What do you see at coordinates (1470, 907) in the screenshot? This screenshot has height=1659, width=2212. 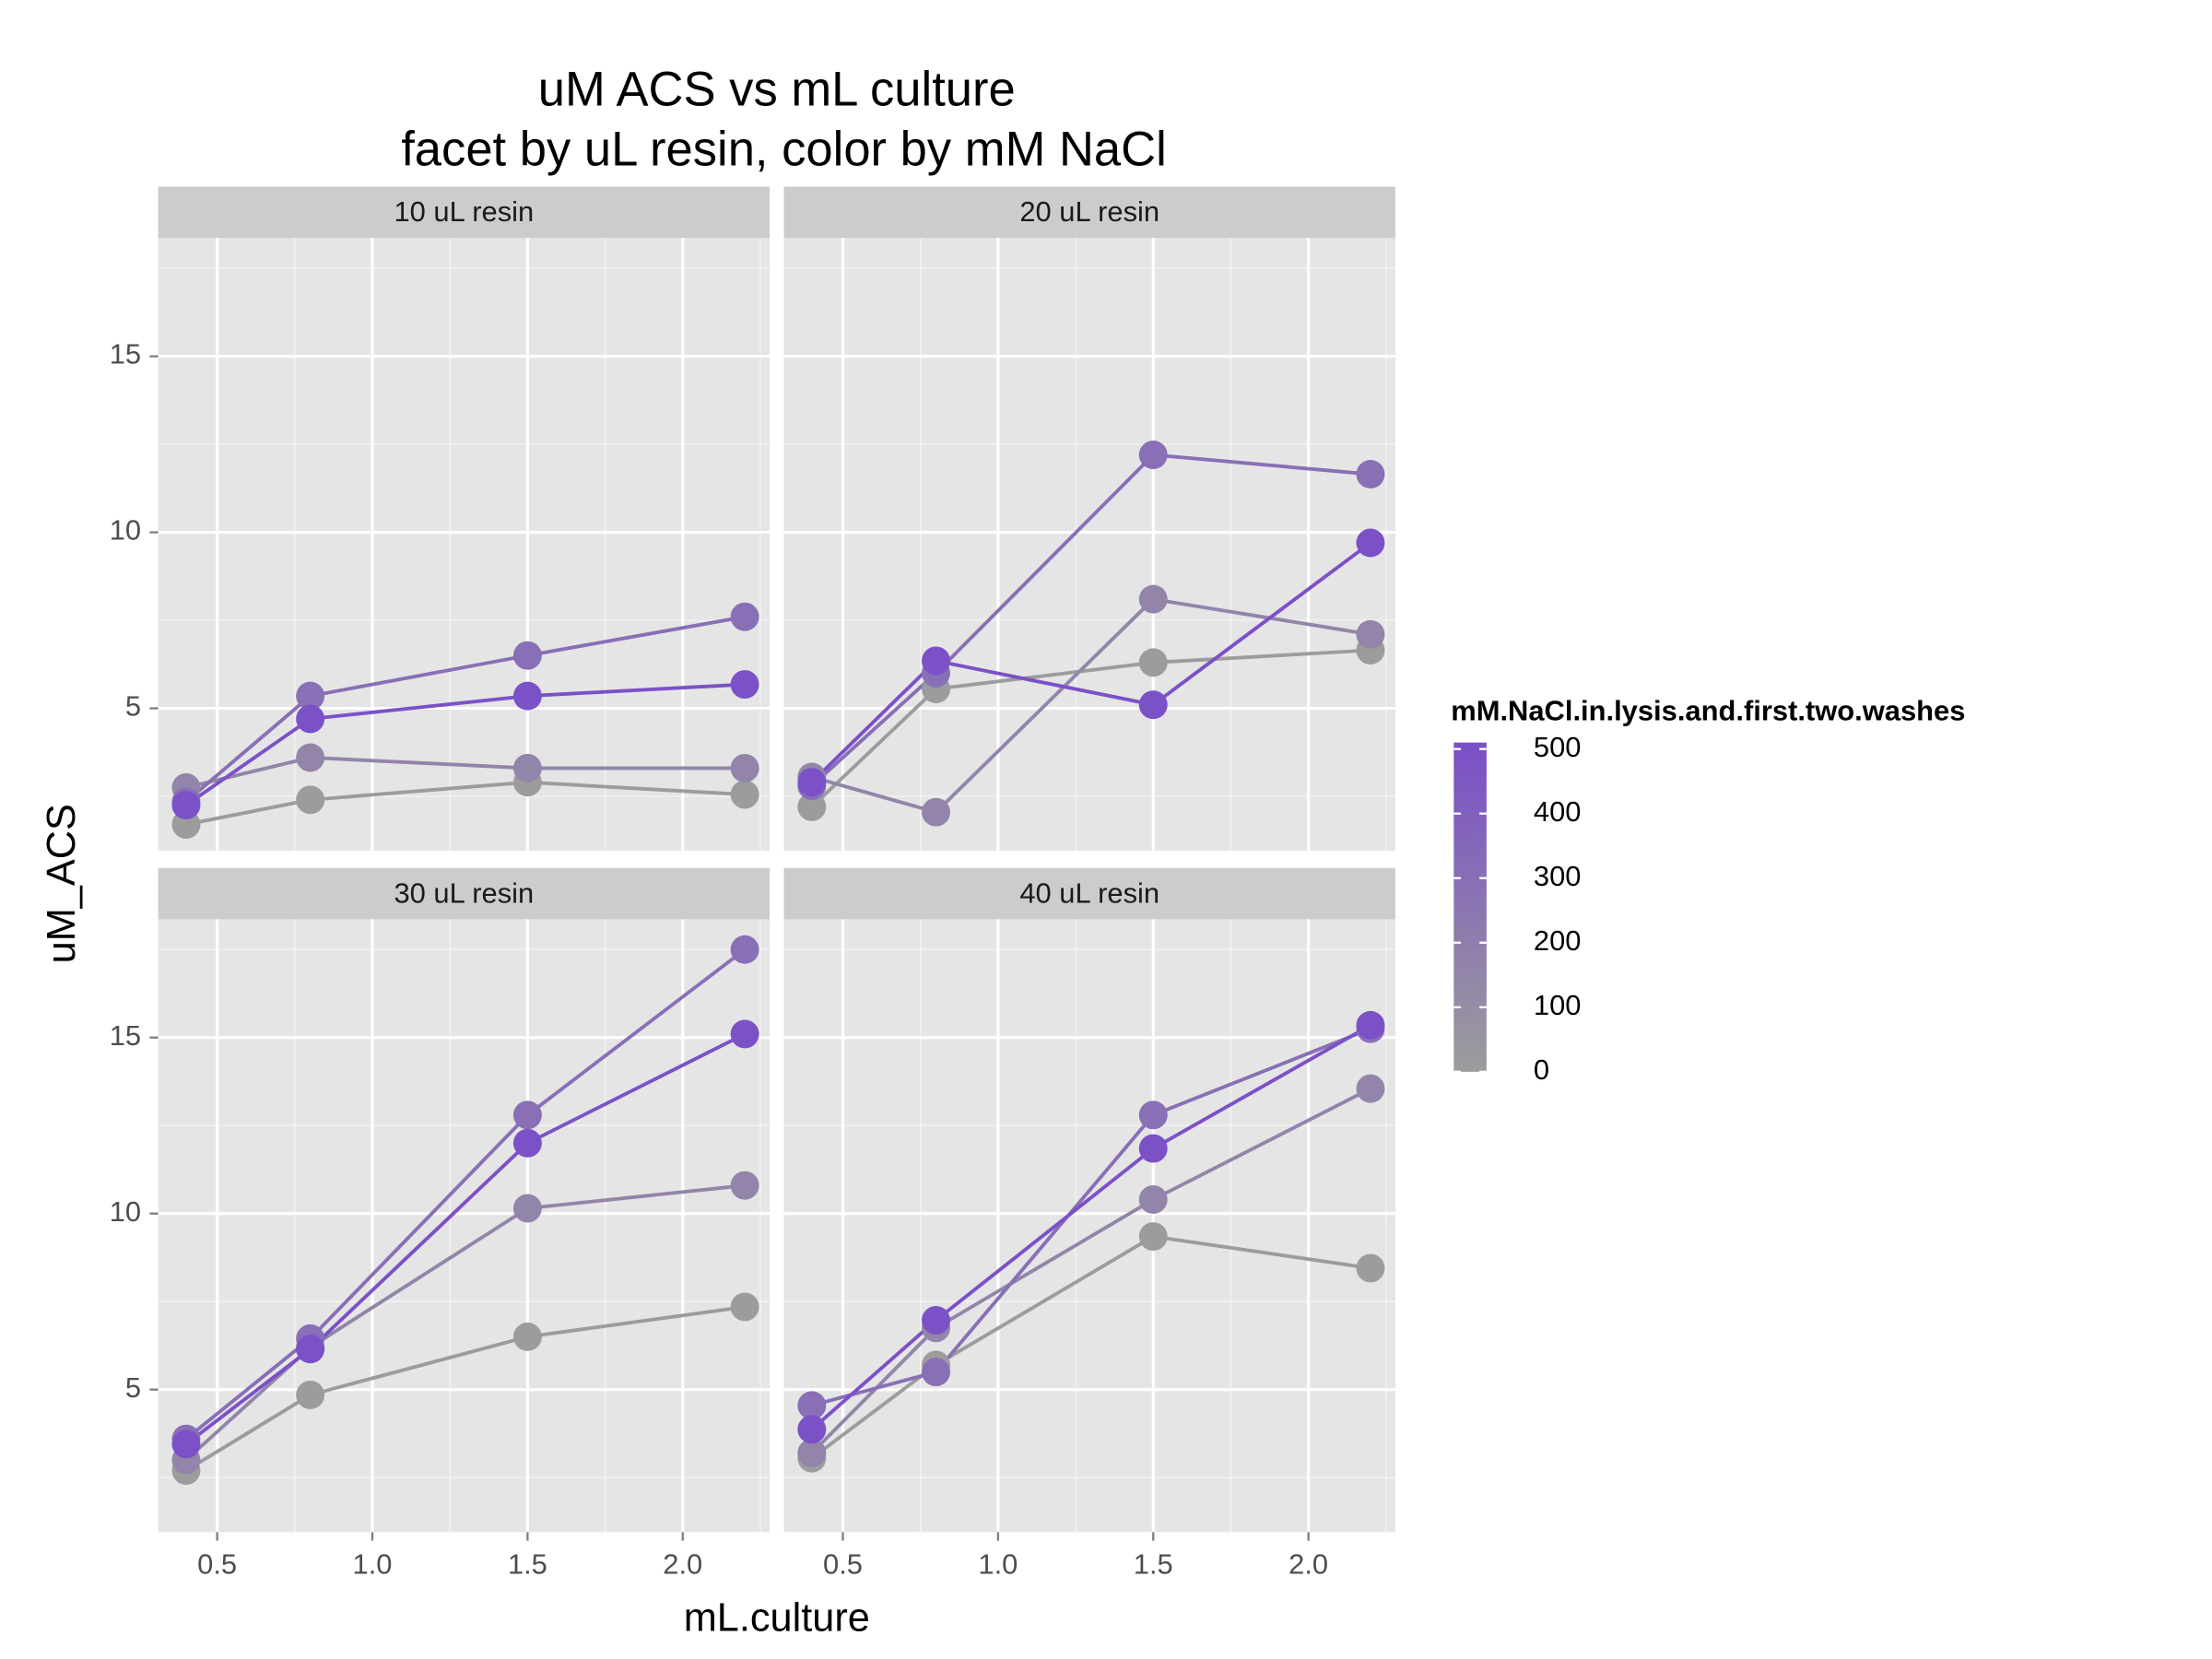 I see `colorbar` at bounding box center [1470, 907].